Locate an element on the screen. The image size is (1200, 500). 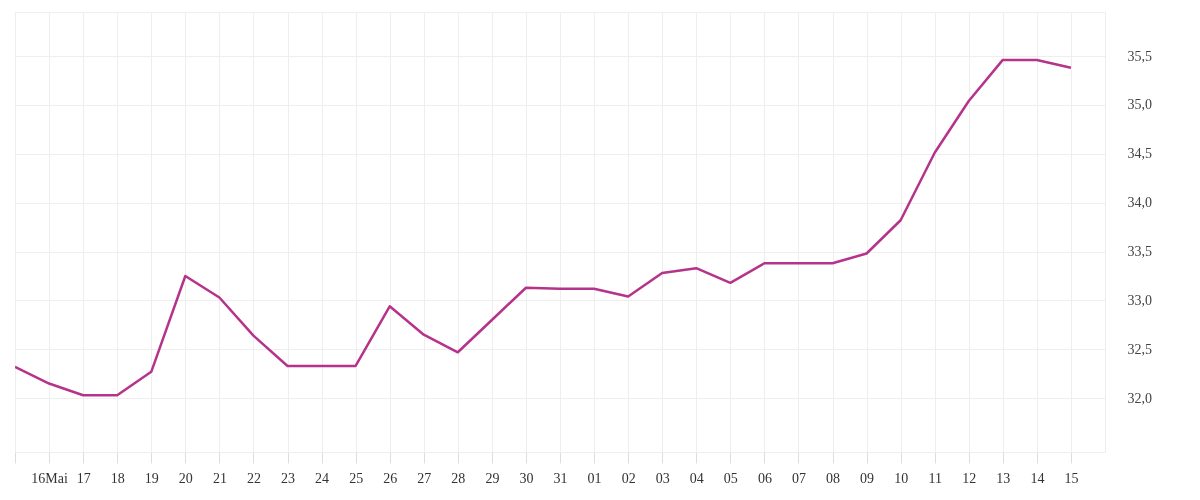
x-tick-label: 07 is located at coordinates (798, 478).